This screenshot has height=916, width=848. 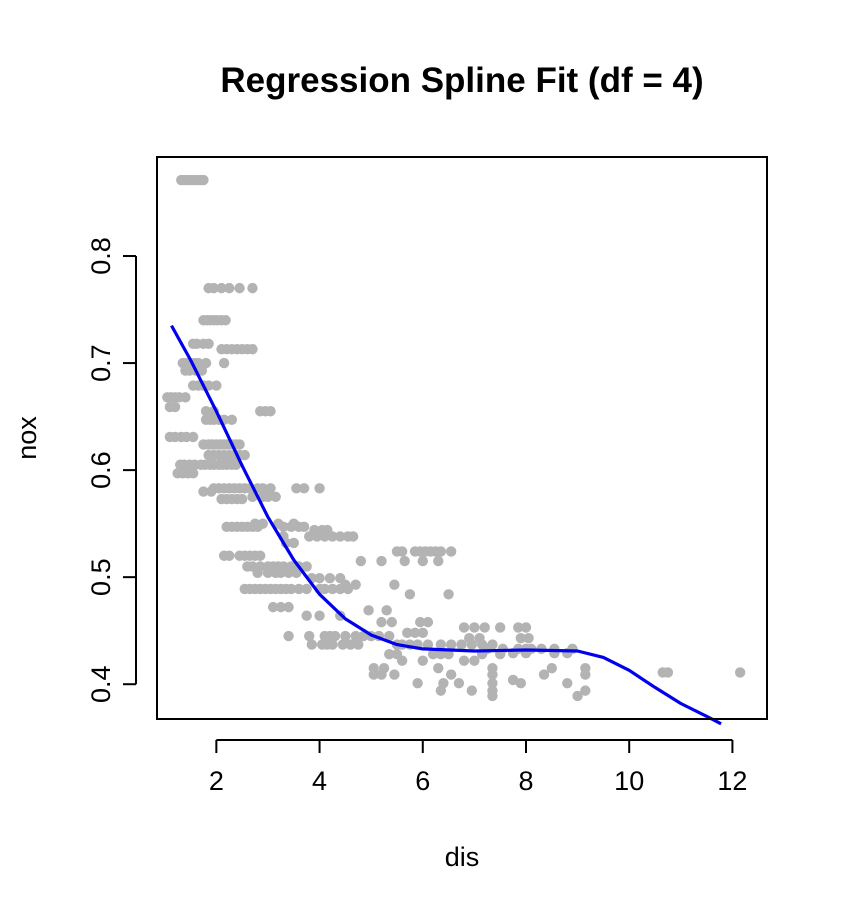 What do you see at coordinates (101, 256) in the screenshot?
I see `y-tick-label: 0.8` at bounding box center [101, 256].